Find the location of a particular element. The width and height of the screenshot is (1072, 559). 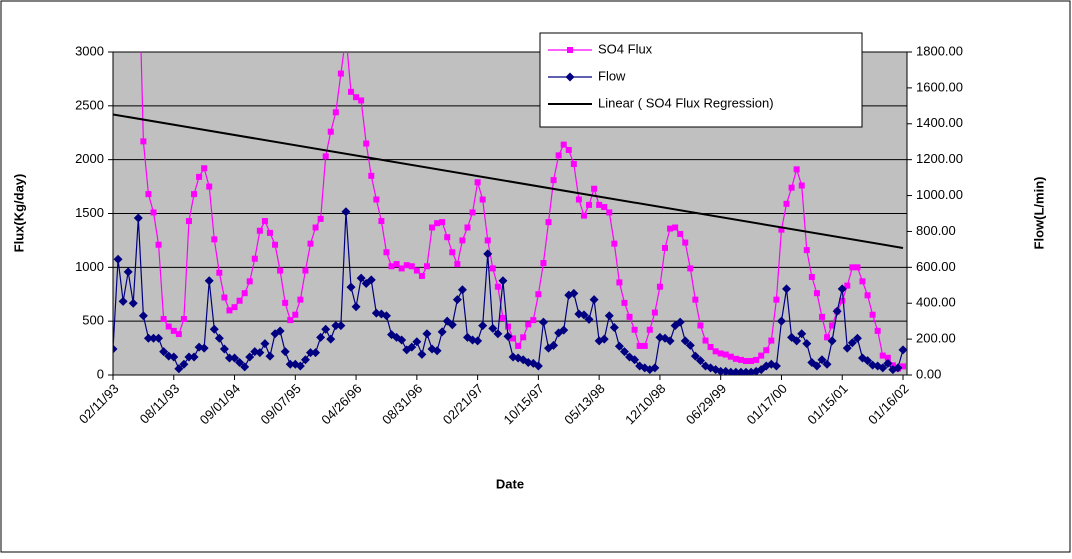

y-tick-label: 1000 is located at coordinates (89, 266).